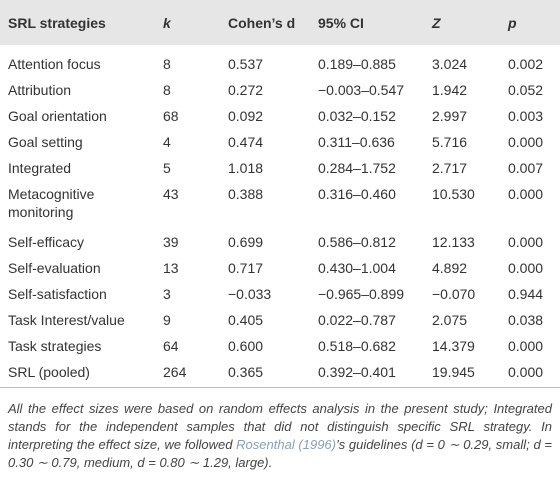  Describe the element at coordinates (454, 294) in the screenshot. I see `table-cell: −0.070` at that location.